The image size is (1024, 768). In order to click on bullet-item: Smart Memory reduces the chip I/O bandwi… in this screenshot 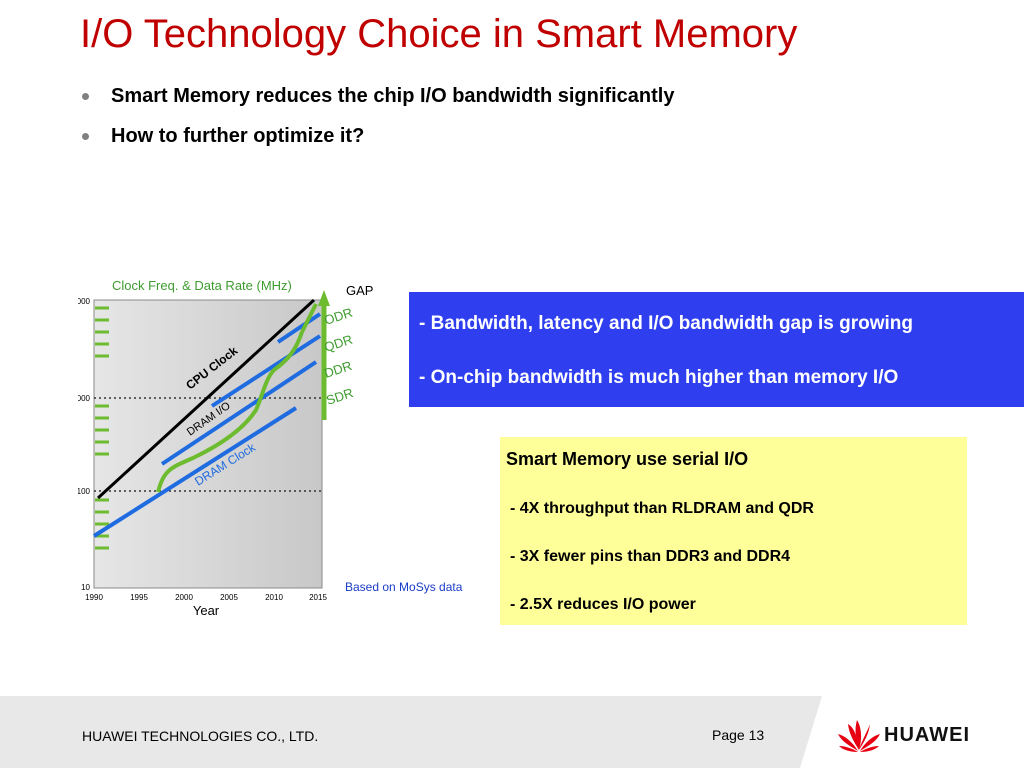, I will do `click(377, 102)`.